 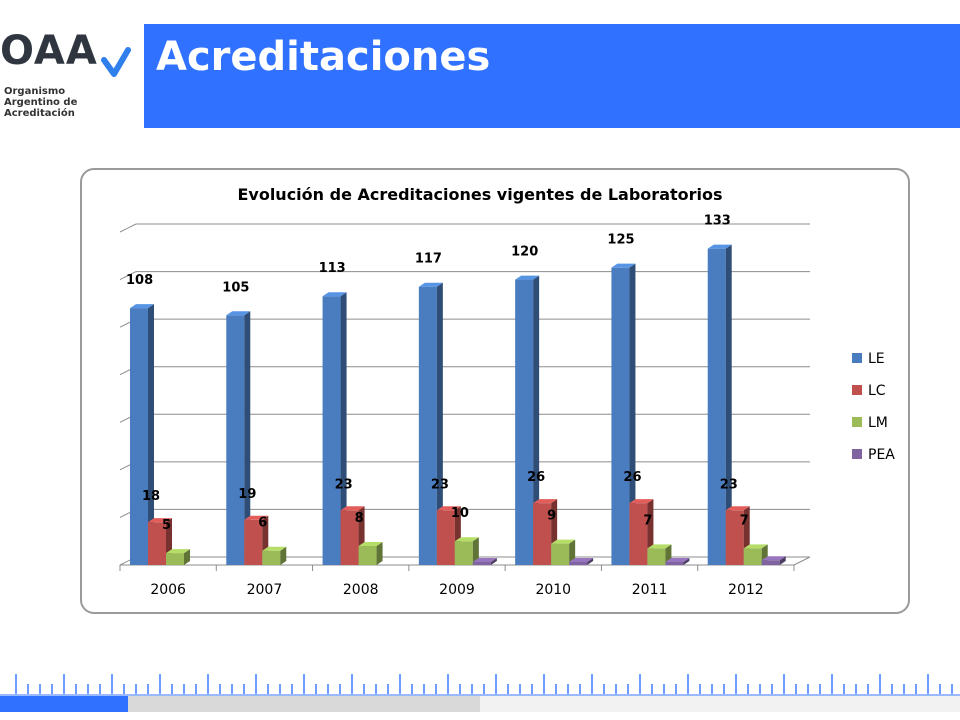 What do you see at coordinates (802, 561) in the screenshot?
I see `floor-line` at bounding box center [802, 561].